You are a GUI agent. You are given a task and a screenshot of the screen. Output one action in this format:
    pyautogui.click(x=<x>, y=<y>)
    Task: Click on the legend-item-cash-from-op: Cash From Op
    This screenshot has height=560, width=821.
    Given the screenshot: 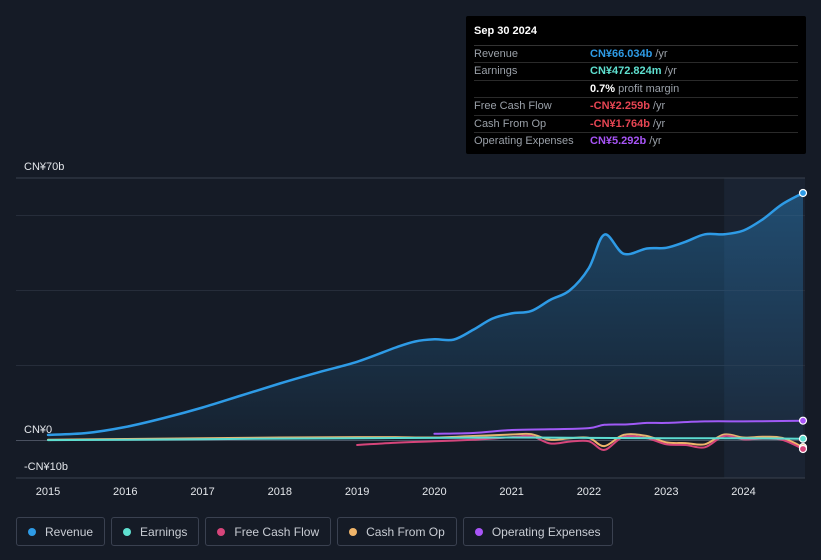 What is the action you would take?
    pyautogui.click(x=397, y=531)
    